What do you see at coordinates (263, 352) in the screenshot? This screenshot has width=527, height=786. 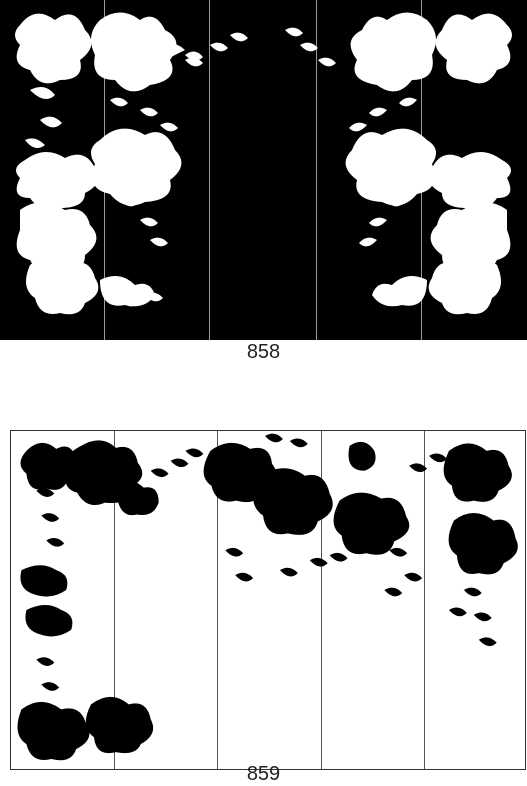 I see `design-number-858: 858` at bounding box center [263, 352].